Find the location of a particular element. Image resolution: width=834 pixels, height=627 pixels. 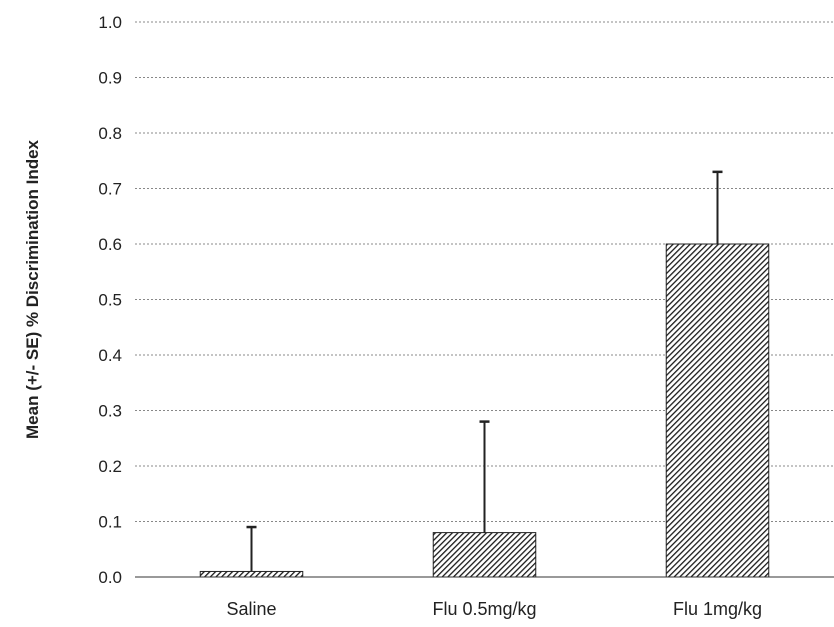

y-tick-label: 0.4 is located at coordinates (110, 355).